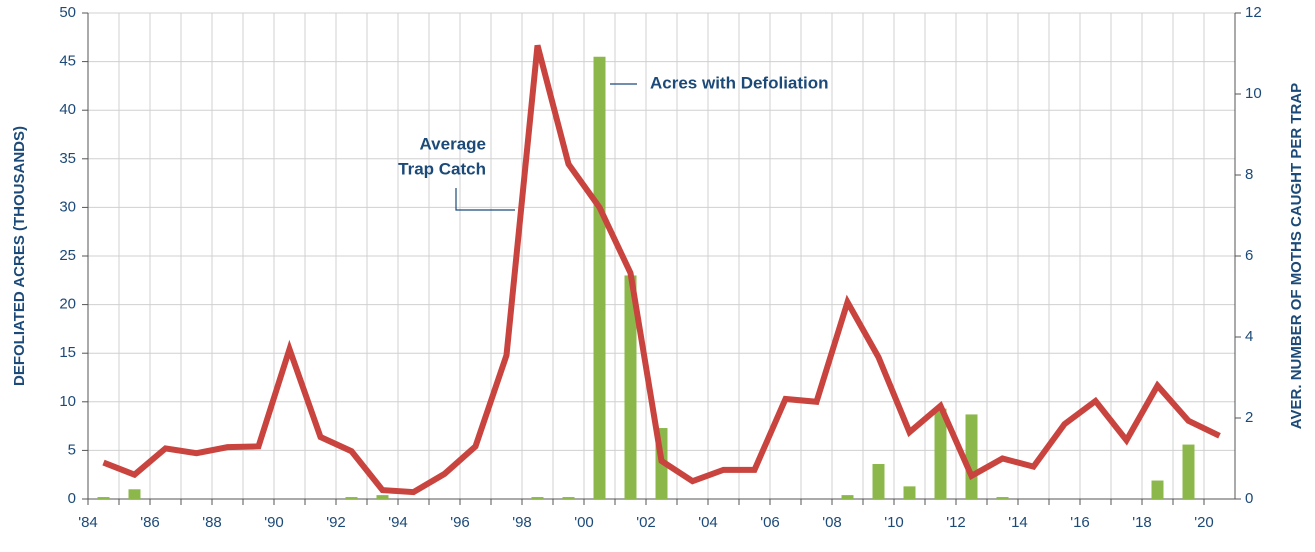 This screenshot has width=1315, height=552. What do you see at coordinates (72, 498) in the screenshot?
I see `y-tick-label: 0` at bounding box center [72, 498].